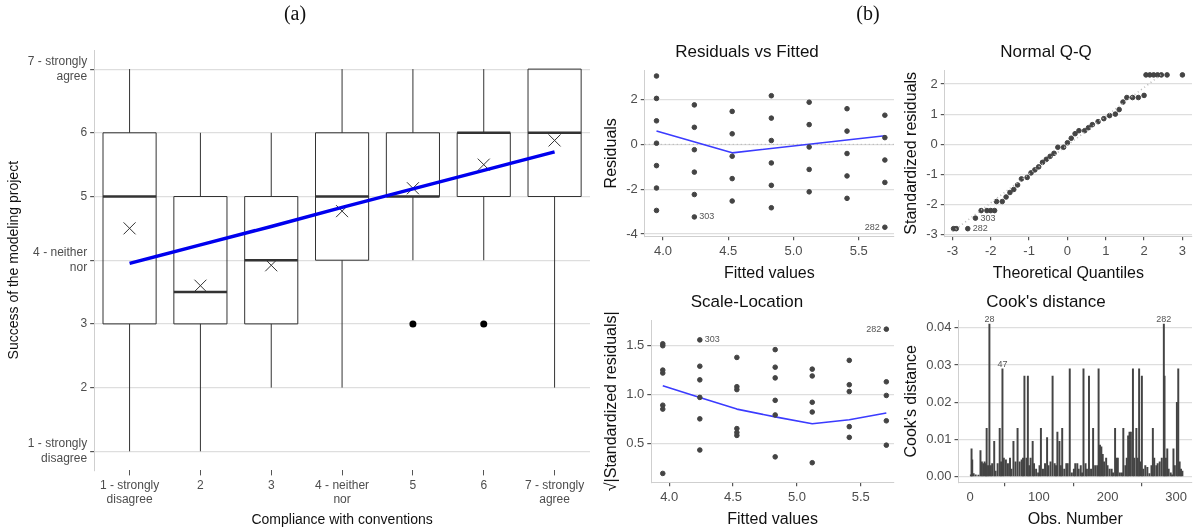 The width and height of the screenshot is (1198, 531). Describe the element at coordinates (1176, 496) in the screenshot. I see `x-tick-label: 300` at that location.